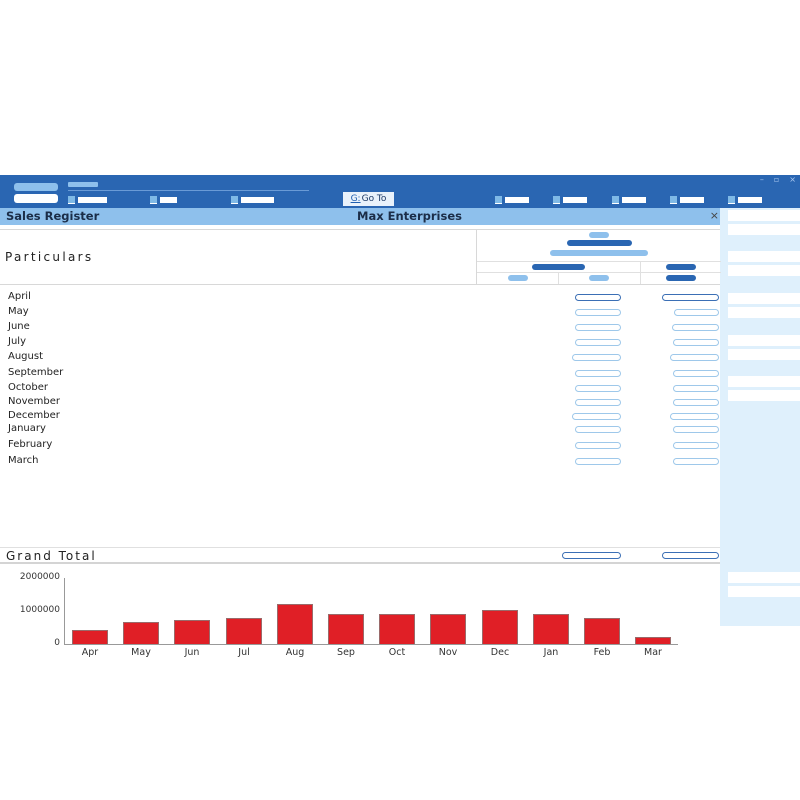  Describe the element at coordinates (360, 417) in the screenshot. I see `table-row: December` at that location.